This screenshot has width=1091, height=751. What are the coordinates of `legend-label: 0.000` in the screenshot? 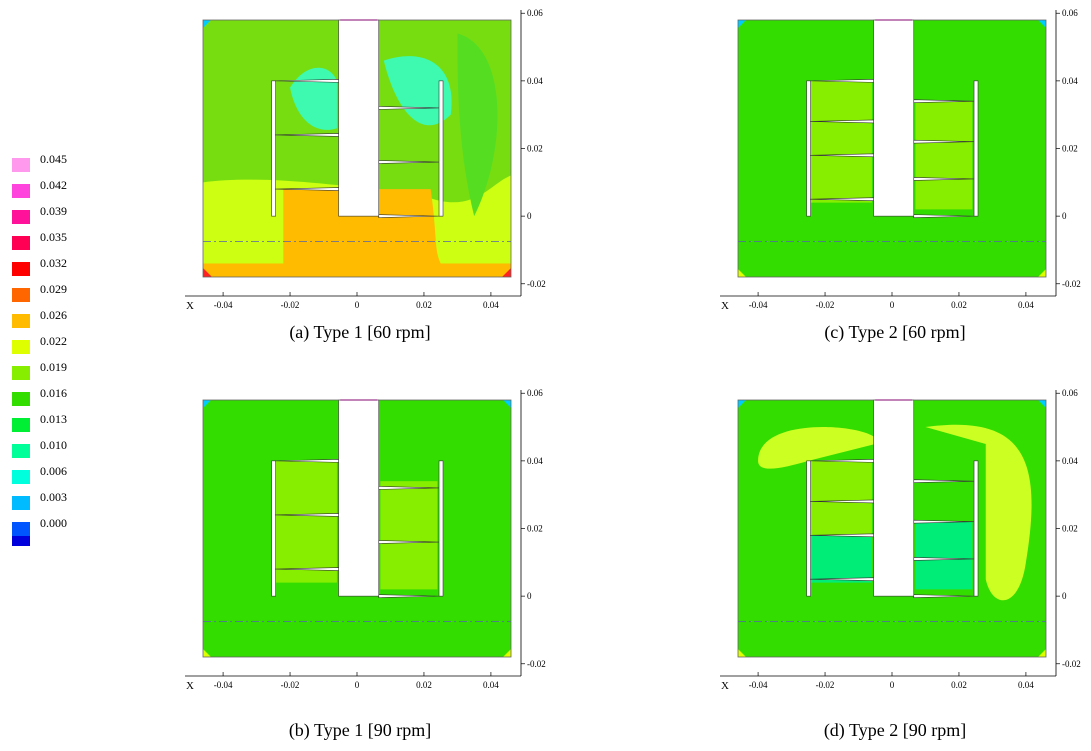 It's located at (53, 523).